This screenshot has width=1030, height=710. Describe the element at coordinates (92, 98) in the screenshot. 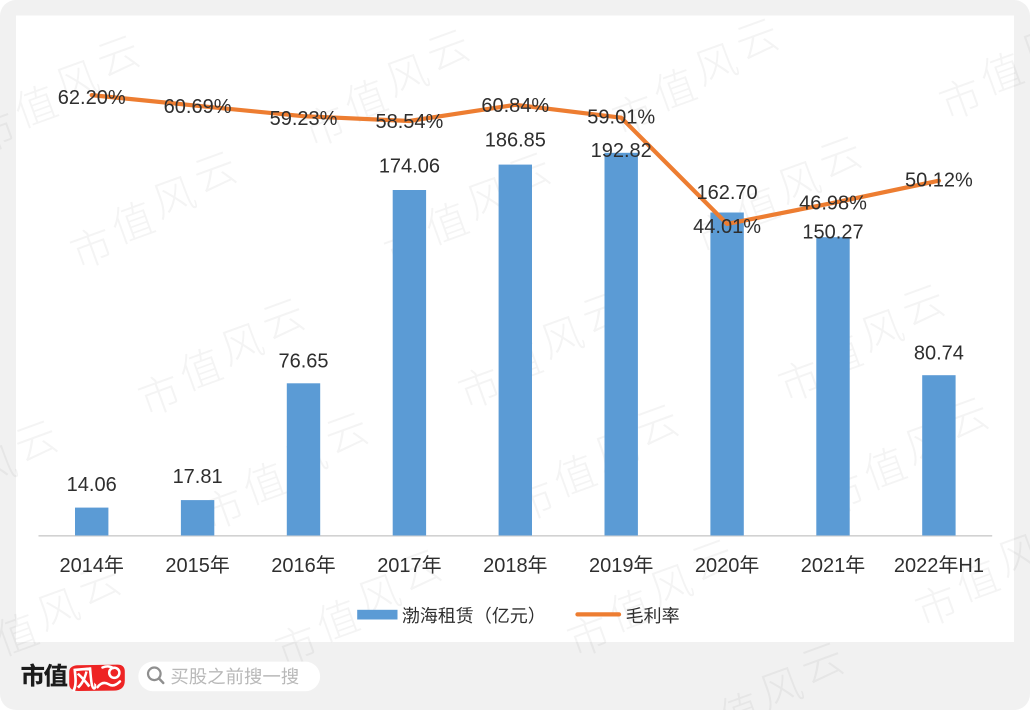

I see `svg-text: 62.20%` at that location.